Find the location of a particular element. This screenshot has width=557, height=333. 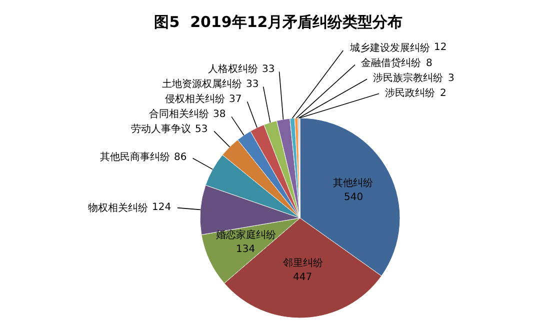

slice-label: 婚恋家庭纠纷 is located at coordinates (246, 235).